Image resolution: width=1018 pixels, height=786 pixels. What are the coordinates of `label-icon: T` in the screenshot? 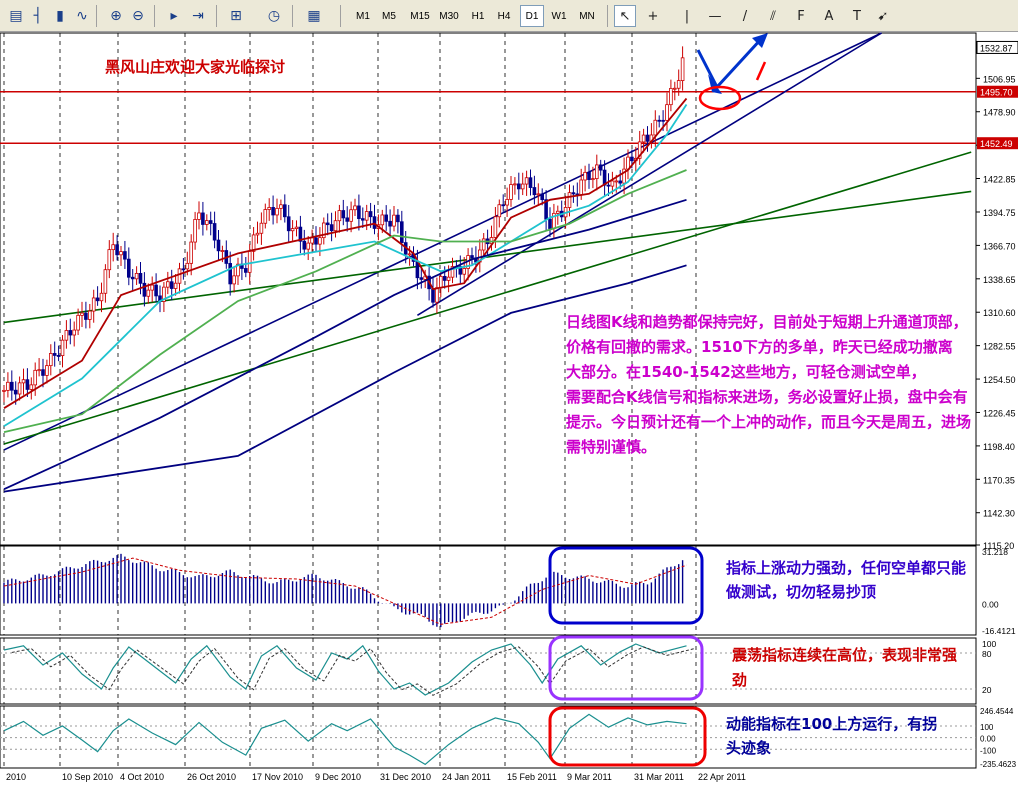 It's located at (857, 16).